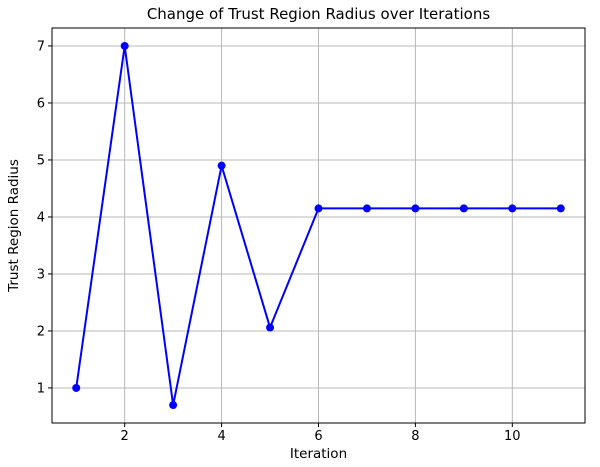  What do you see at coordinates (512, 436) in the screenshot?
I see `x-tick-label: 10` at bounding box center [512, 436].